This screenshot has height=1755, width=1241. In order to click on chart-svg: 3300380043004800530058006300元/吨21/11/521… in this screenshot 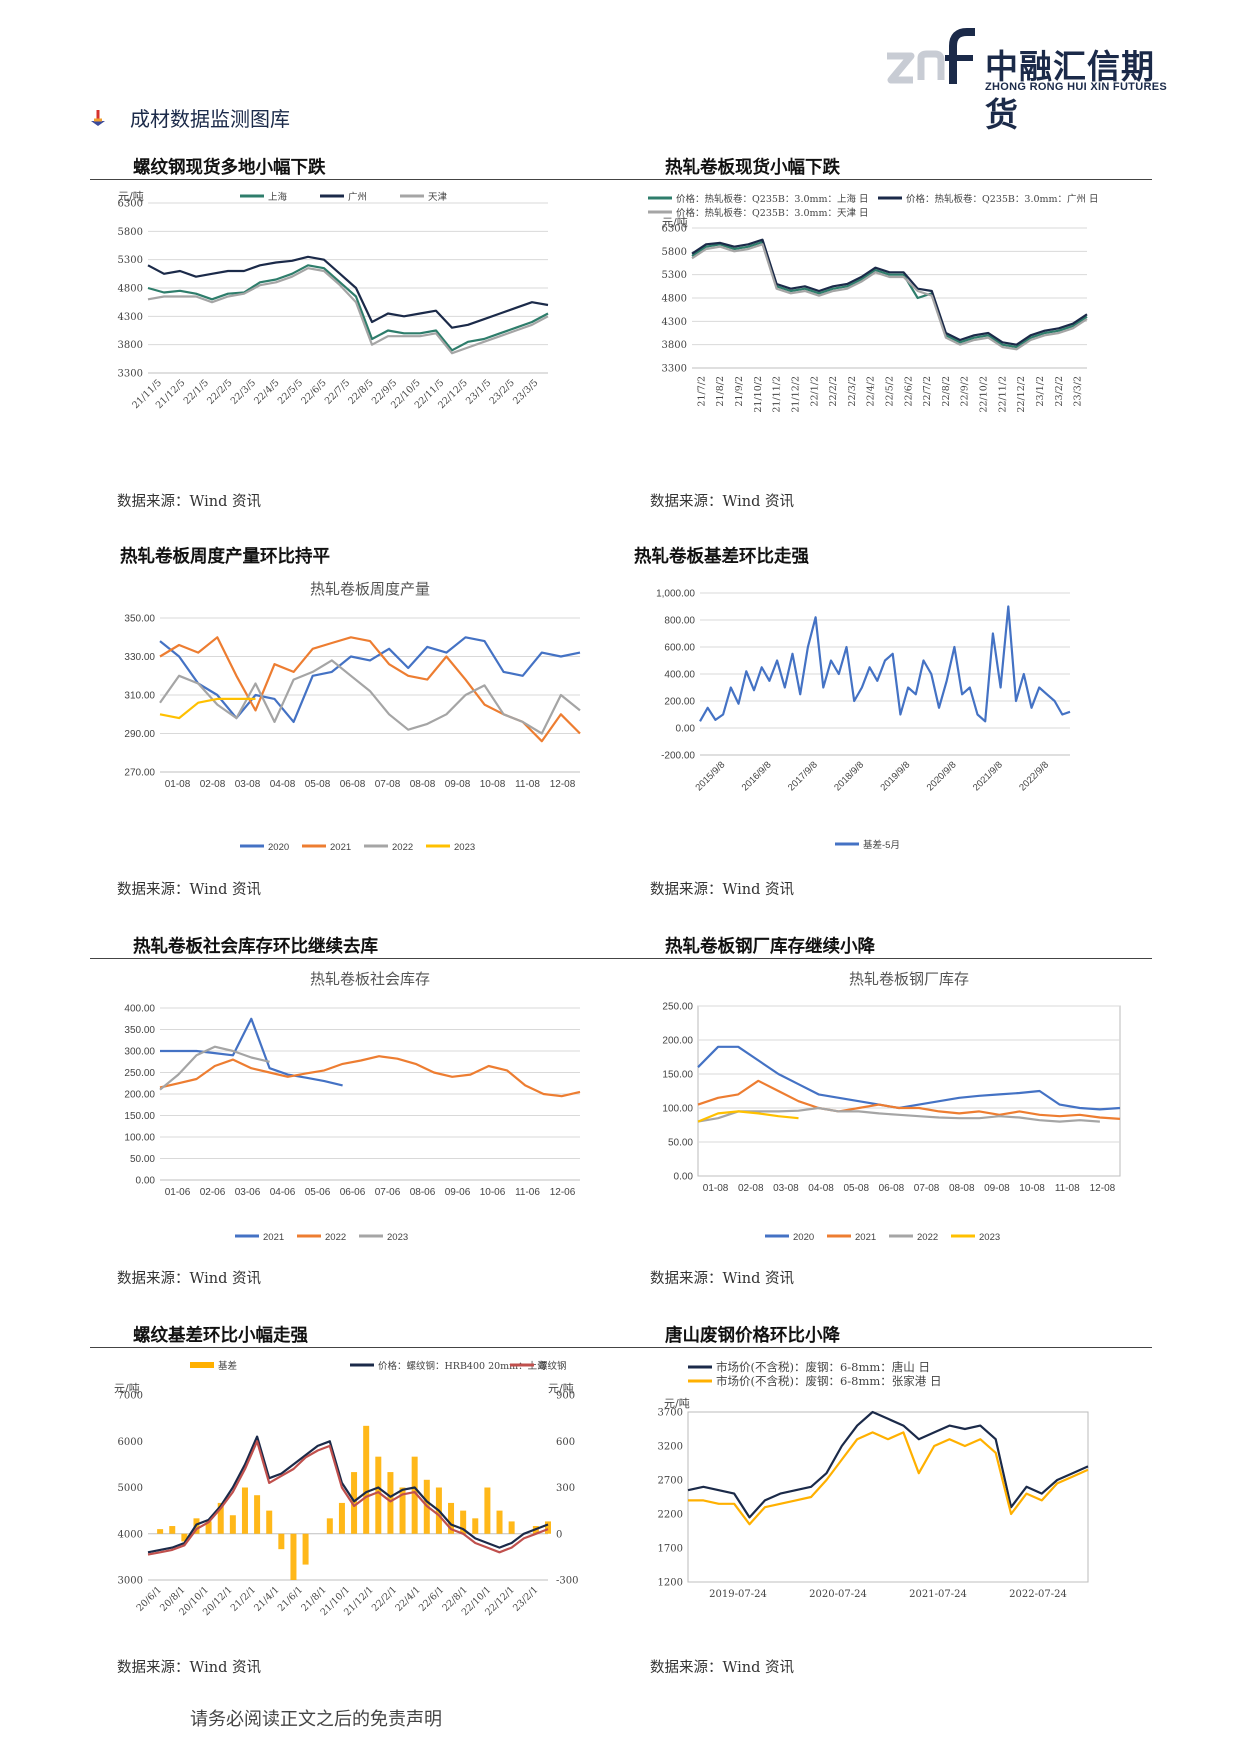, I will do `click(333, 300)`.